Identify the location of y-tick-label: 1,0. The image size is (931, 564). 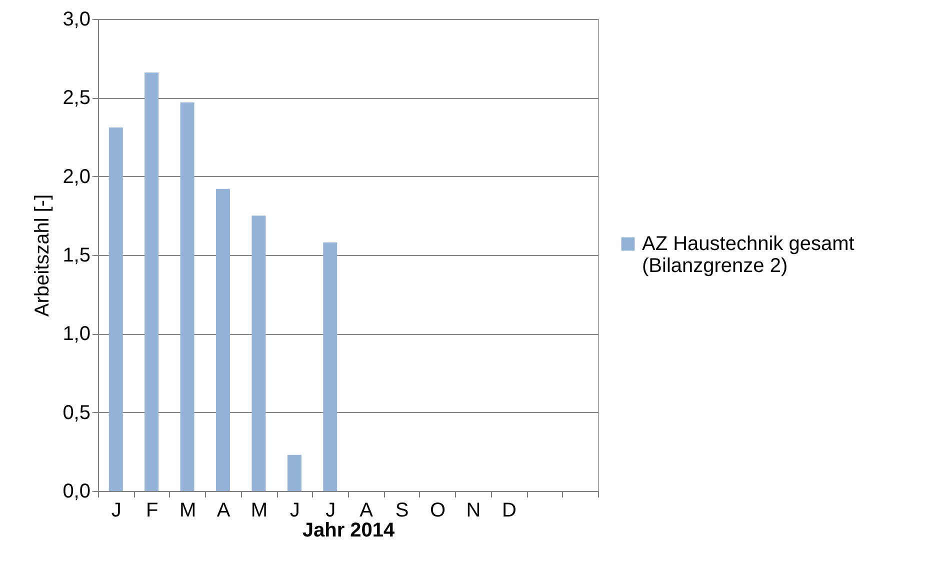
(76, 334).